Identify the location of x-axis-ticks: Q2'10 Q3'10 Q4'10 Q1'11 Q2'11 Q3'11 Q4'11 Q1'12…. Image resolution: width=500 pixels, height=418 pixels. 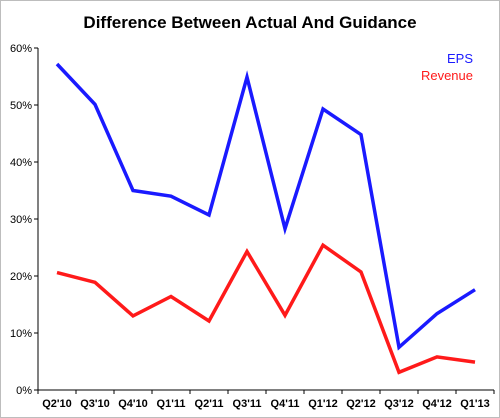
(266, 400).